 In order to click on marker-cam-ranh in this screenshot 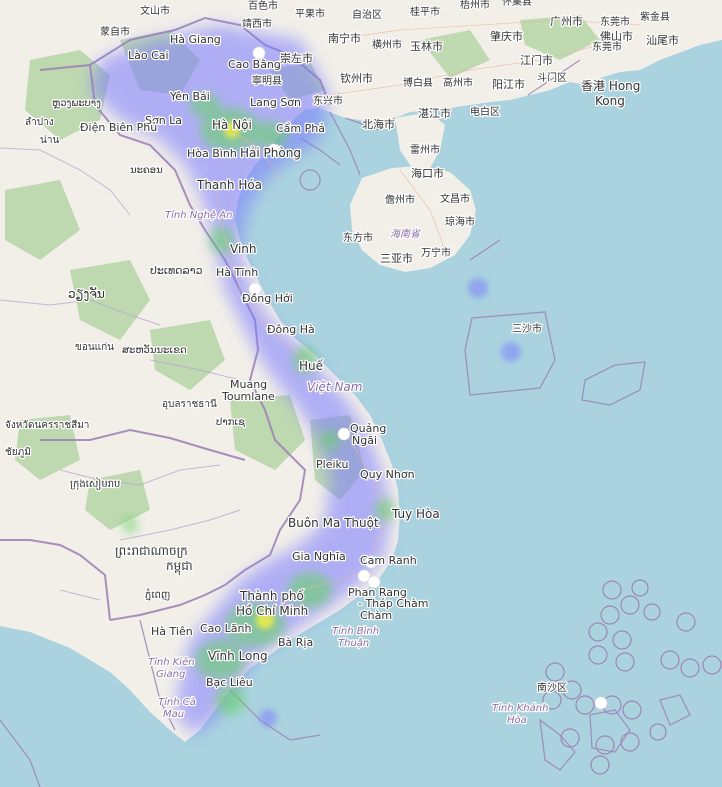, I will do `click(371, 562)`.